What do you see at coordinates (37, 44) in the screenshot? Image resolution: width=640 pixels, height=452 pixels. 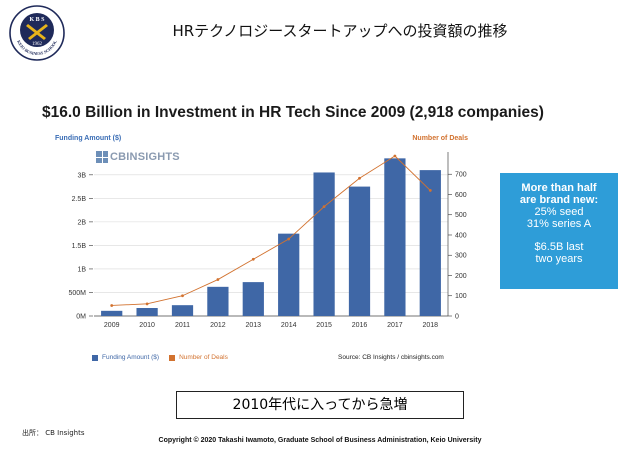 I see `logo-year: 1962` at bounding box center [37, 44].